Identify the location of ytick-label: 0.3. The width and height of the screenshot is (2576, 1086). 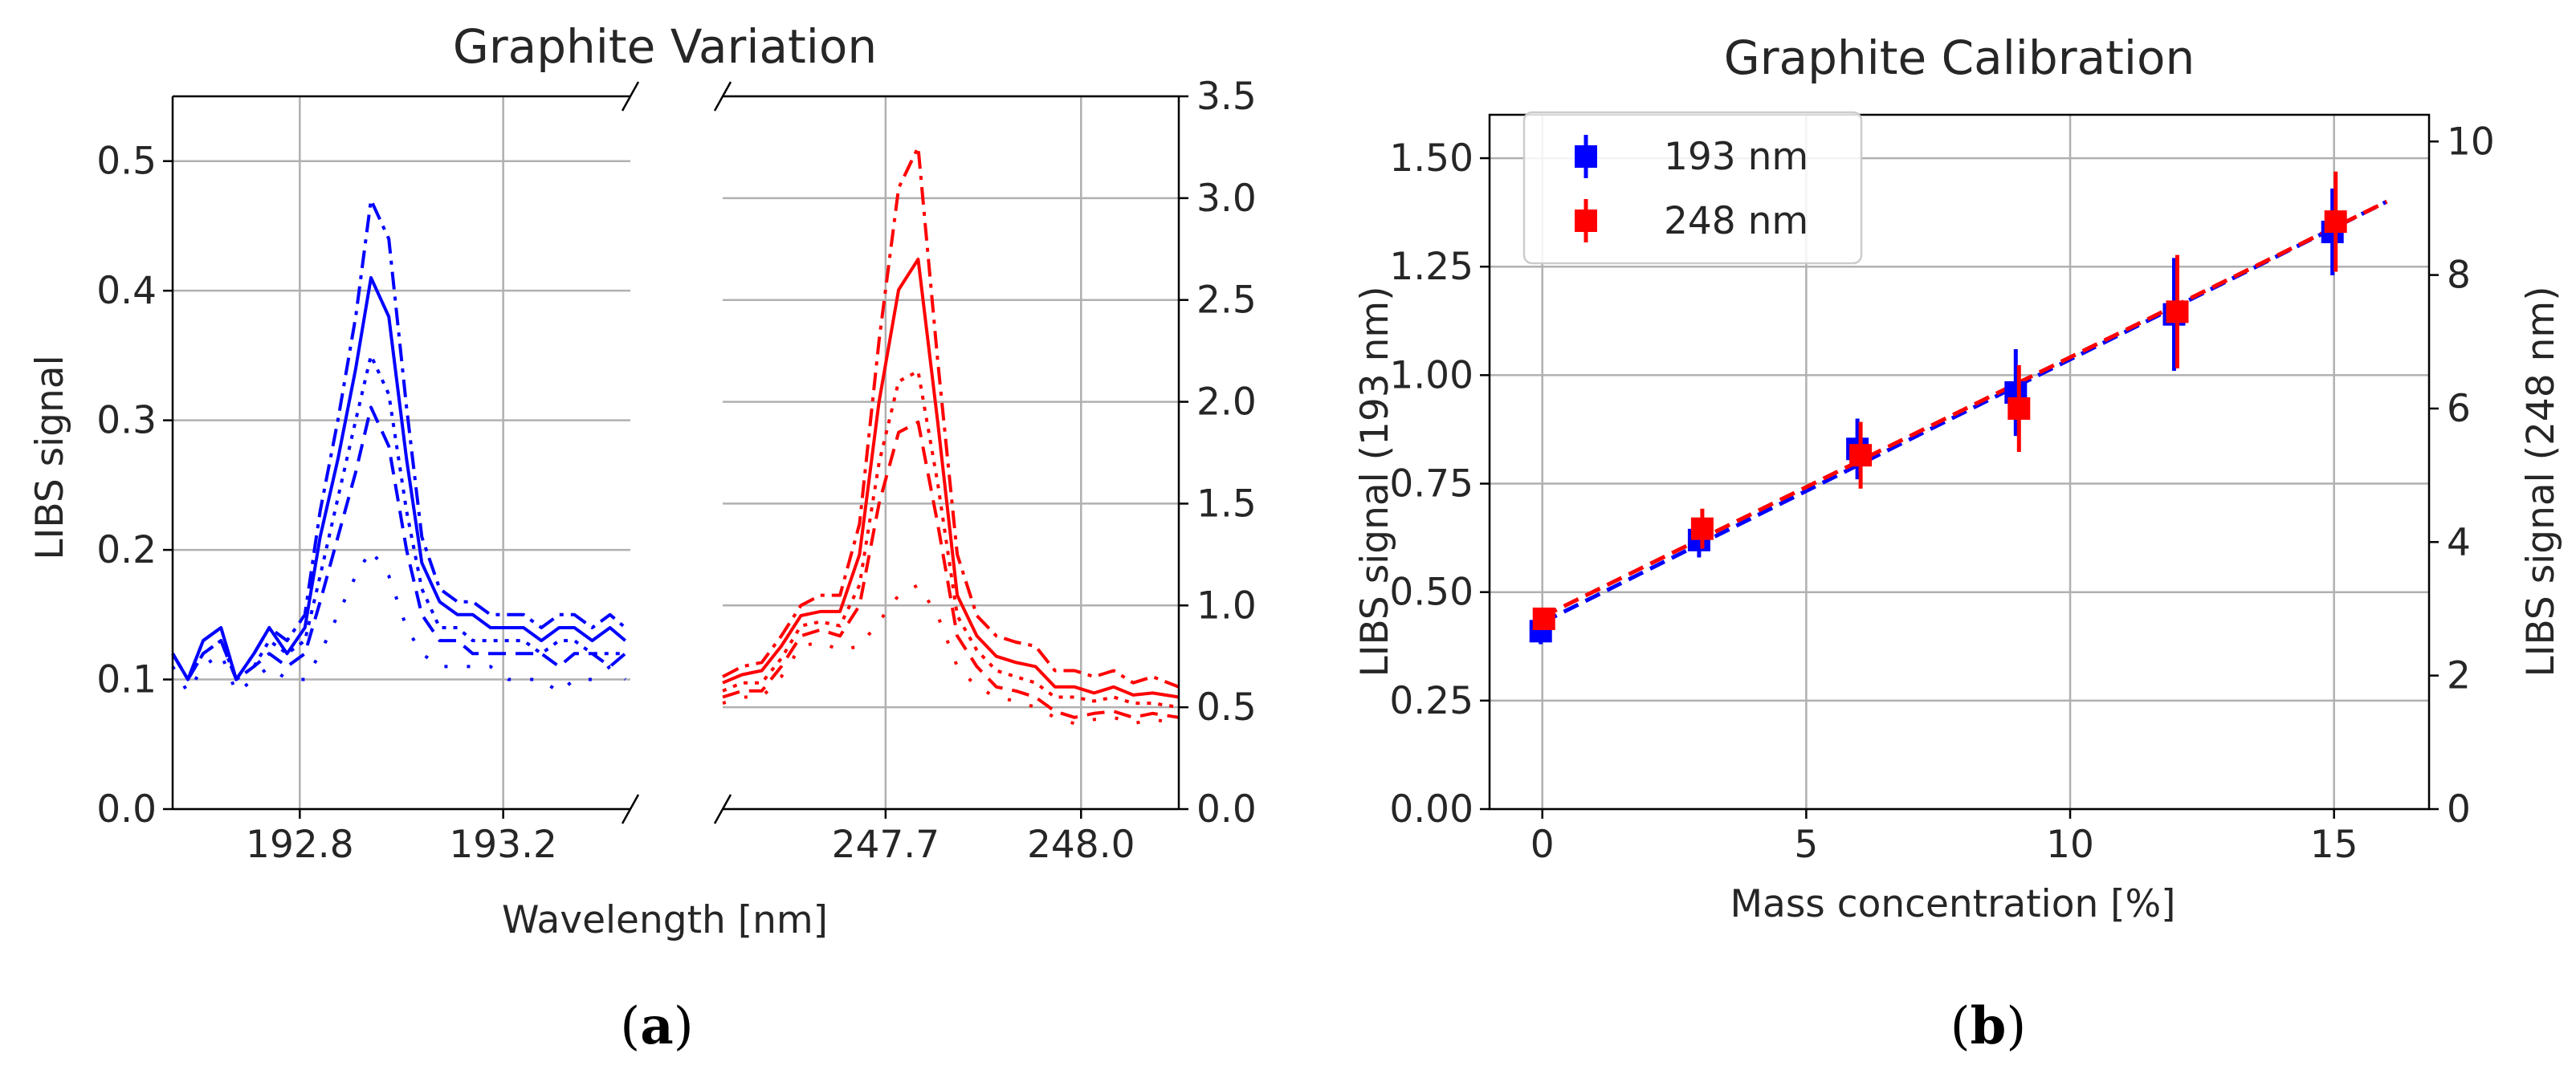
(127, 421).